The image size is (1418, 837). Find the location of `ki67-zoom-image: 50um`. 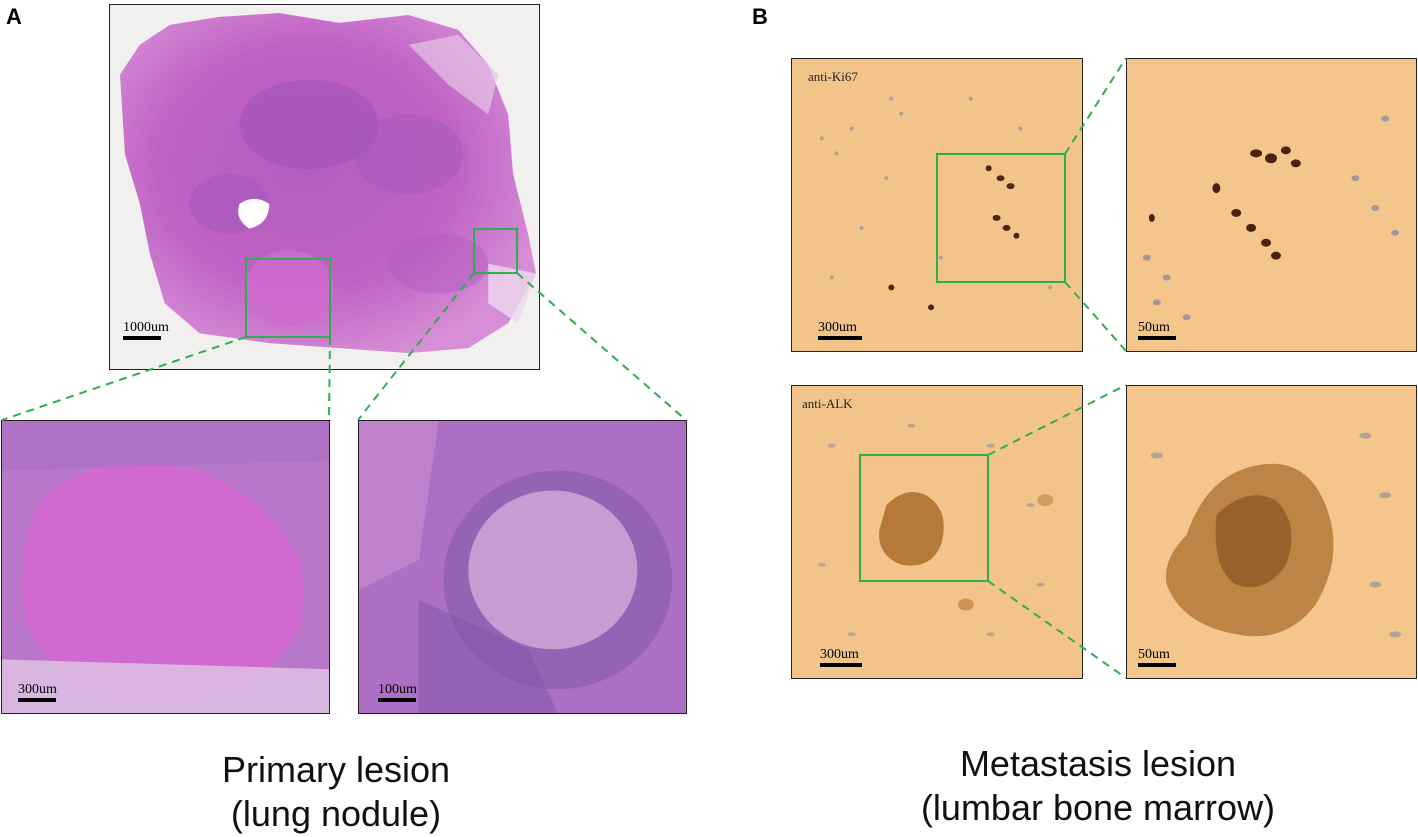

ki67-zoom-image: 50um is located at coordinates (1271, 205).